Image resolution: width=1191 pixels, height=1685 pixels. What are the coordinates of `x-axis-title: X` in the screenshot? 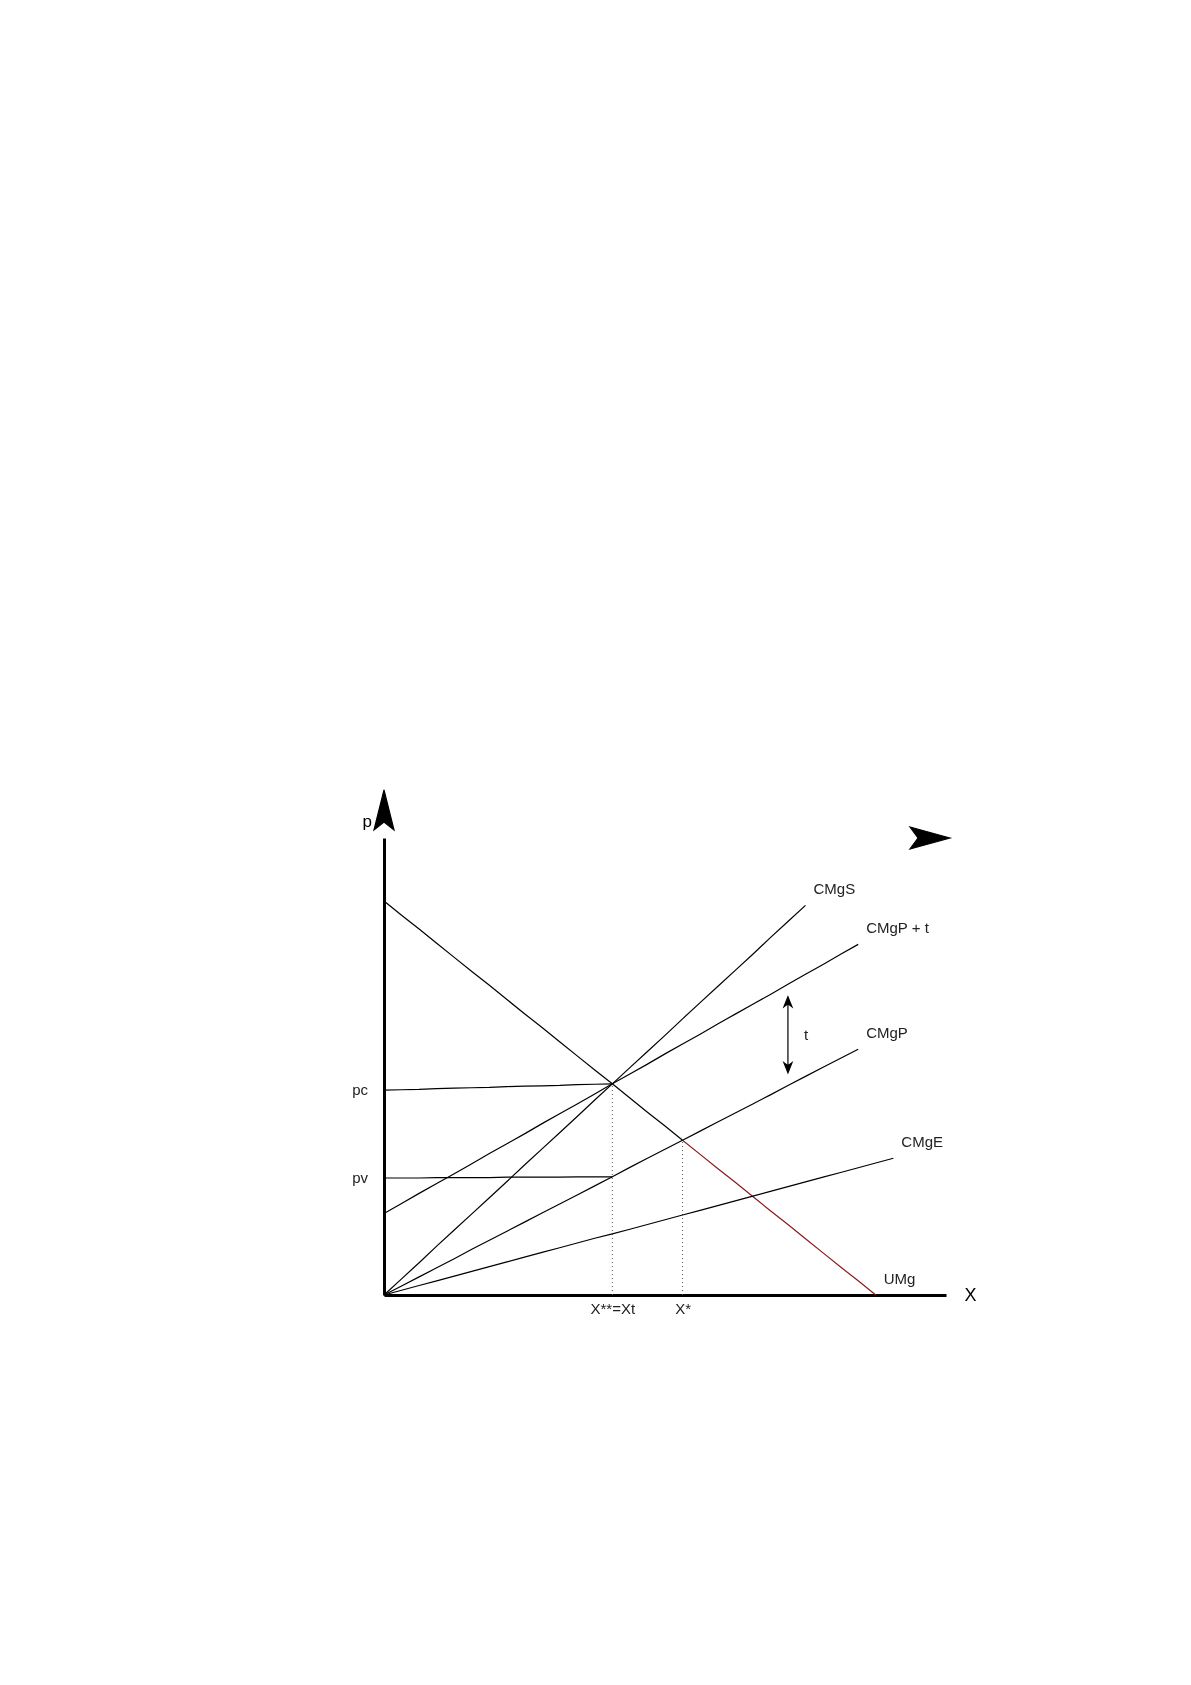 It's located at (970, 1294).